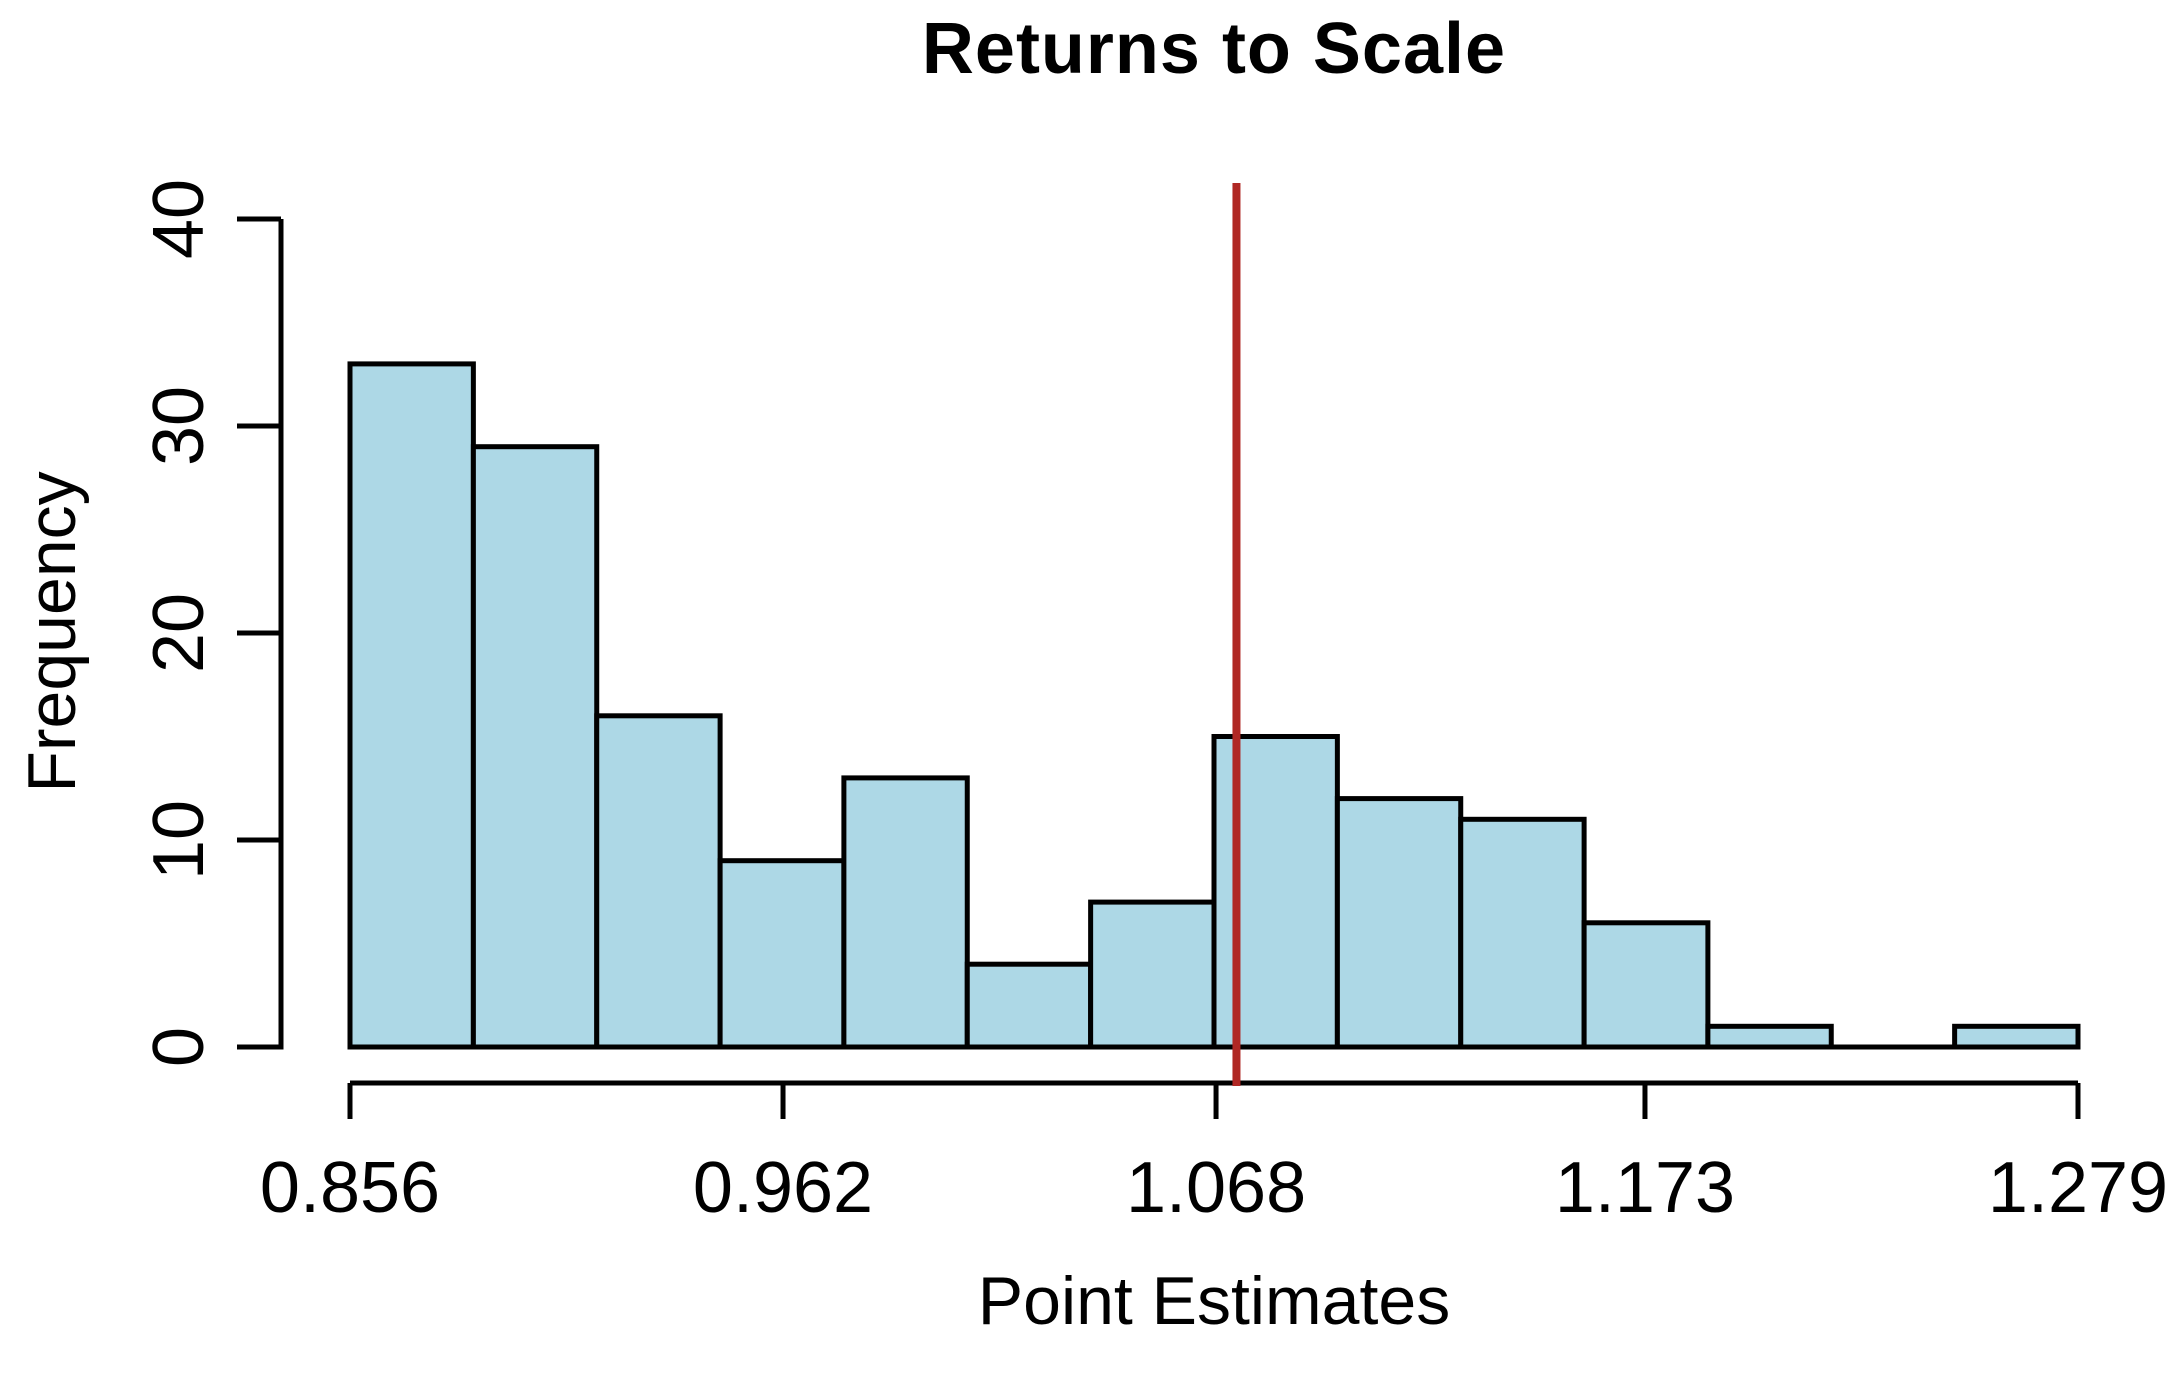 This screenshot has height=1374, width=2176. What do you see at coordinates (1214, 1301) in the screenshot?
I see `x-axis-label: Point Estimates` at bounding box center [1214, 1301].